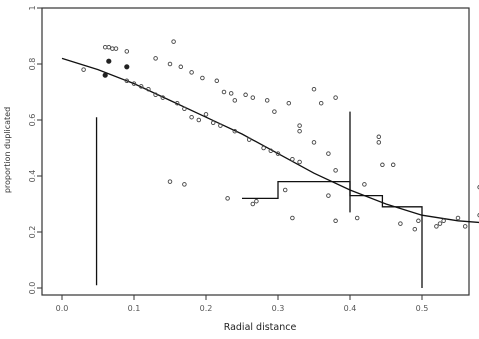 This screenshot has width=479, height=339. Describe the element at coordinates (242, 304) in the screenshot. I see `x-axis-ticks: 0.0 0.1 0.2 0.3 0.4 0.5` at that location.